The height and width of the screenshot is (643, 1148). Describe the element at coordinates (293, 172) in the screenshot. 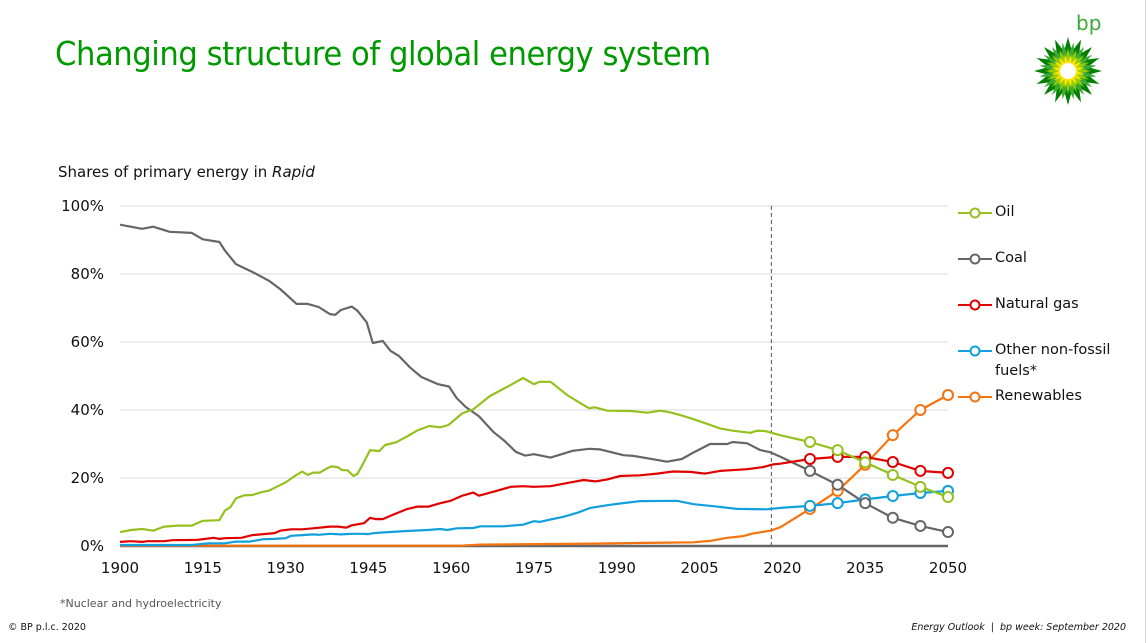

I see `subtitle-scenario: Rapid` at that location.